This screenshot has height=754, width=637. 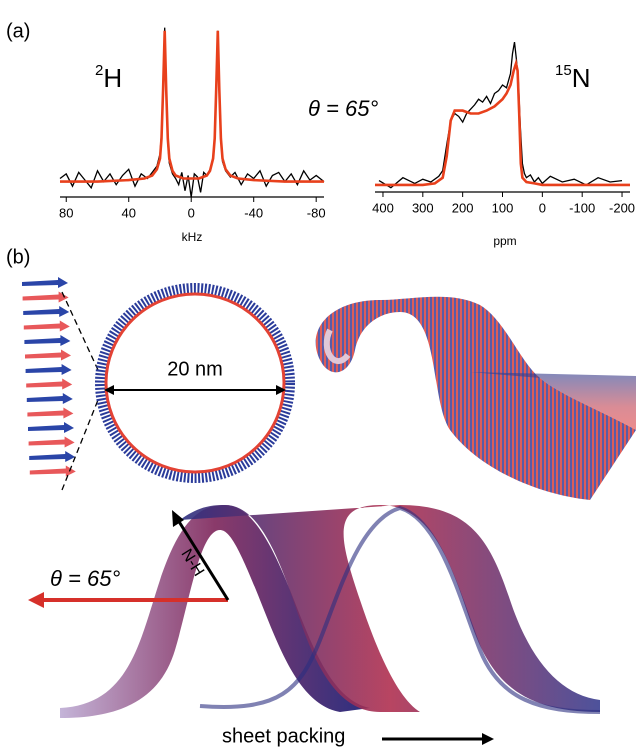 What do you see at coordinates (563, 70) in the screenshot?
I see `nucleus-mass: 15` at bounding box center [563, 70].